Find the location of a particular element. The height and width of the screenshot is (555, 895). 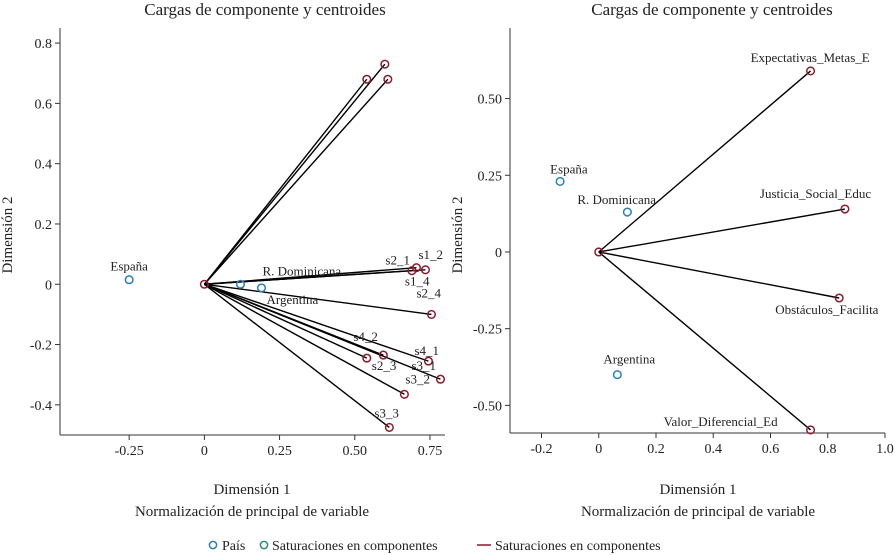

right-loading-label-2: Obstáculos_Facilita is located at coordinates (826, 309).